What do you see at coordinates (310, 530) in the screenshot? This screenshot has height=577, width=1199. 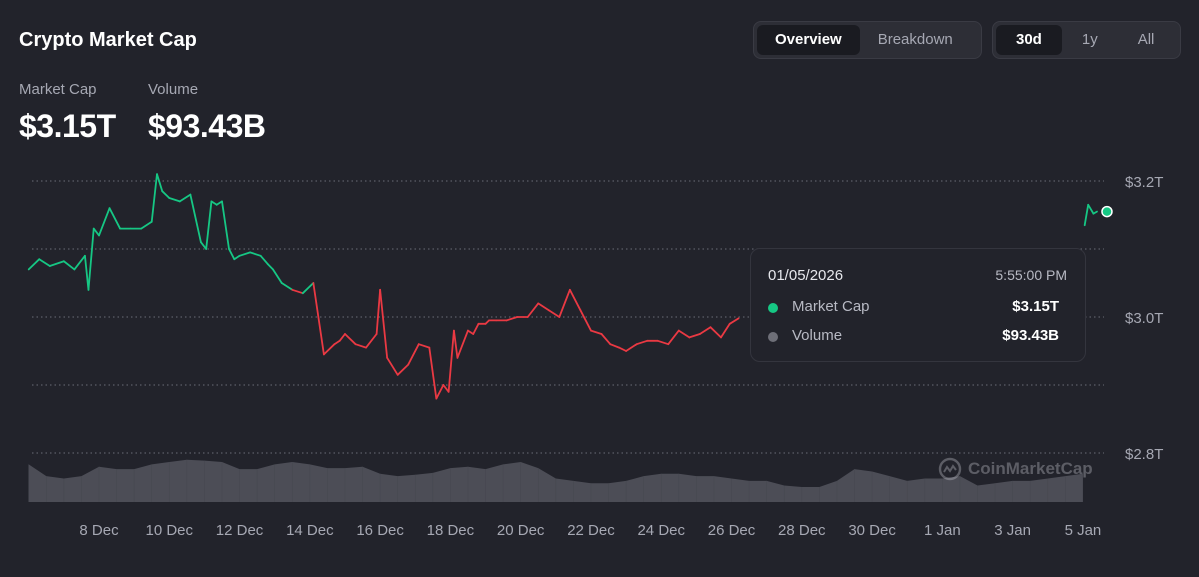 I see `x-tick-label: 14 Dec` at bounding box center [310, 530].